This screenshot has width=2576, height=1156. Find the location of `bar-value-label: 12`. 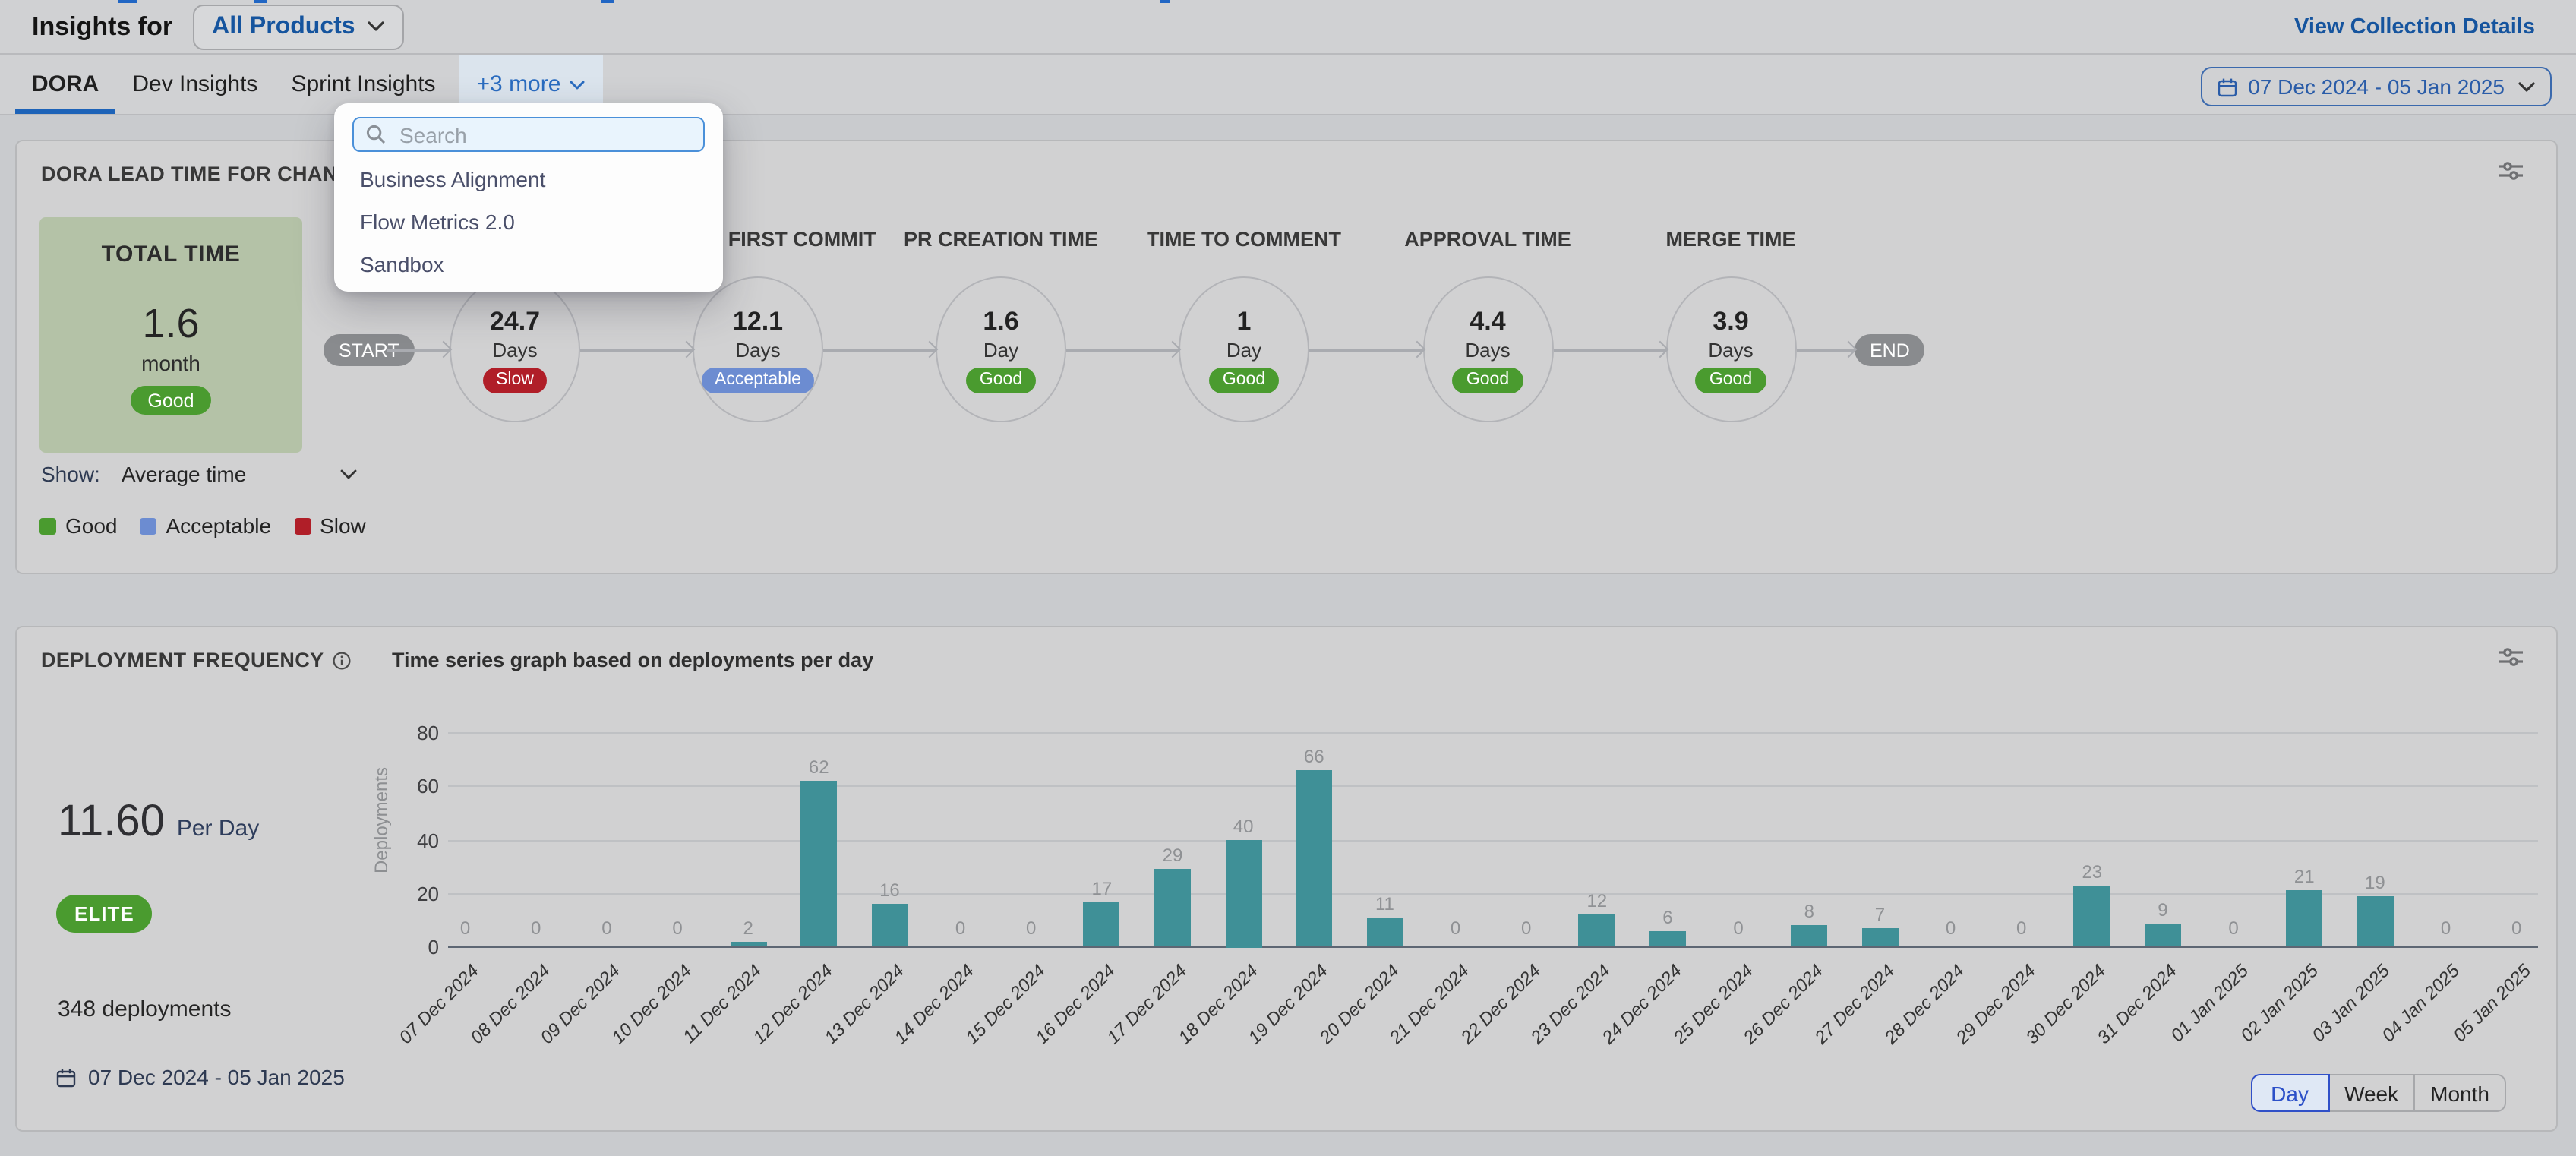

bar-value-label: 12 is located at coordinates (1597, 901).